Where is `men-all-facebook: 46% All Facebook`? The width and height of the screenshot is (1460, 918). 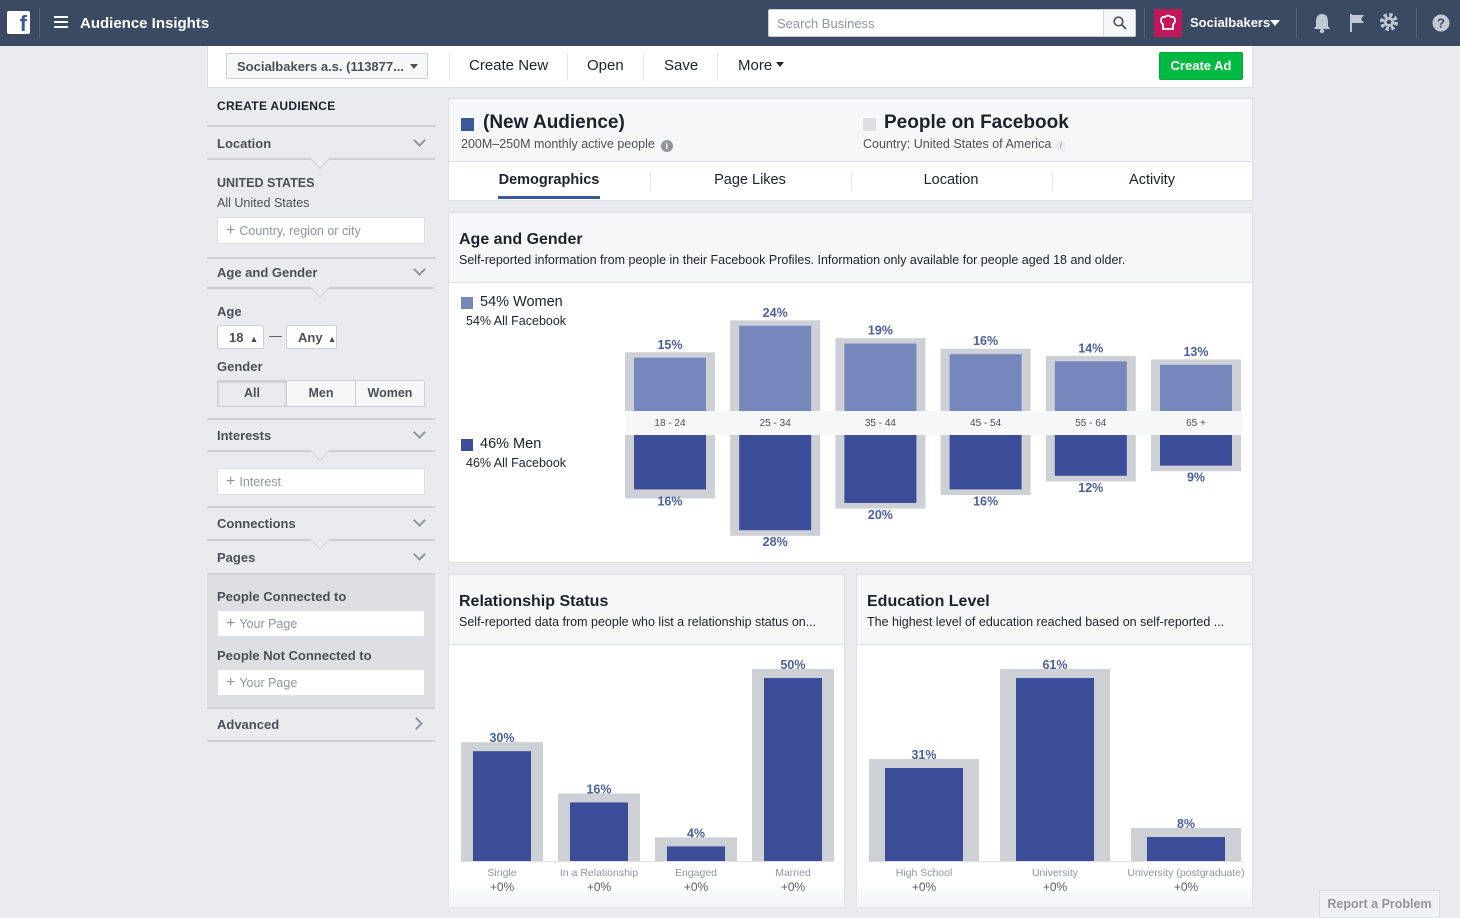
men-all-facebook: 46% All Facebook is located at coordinates (516, 463).